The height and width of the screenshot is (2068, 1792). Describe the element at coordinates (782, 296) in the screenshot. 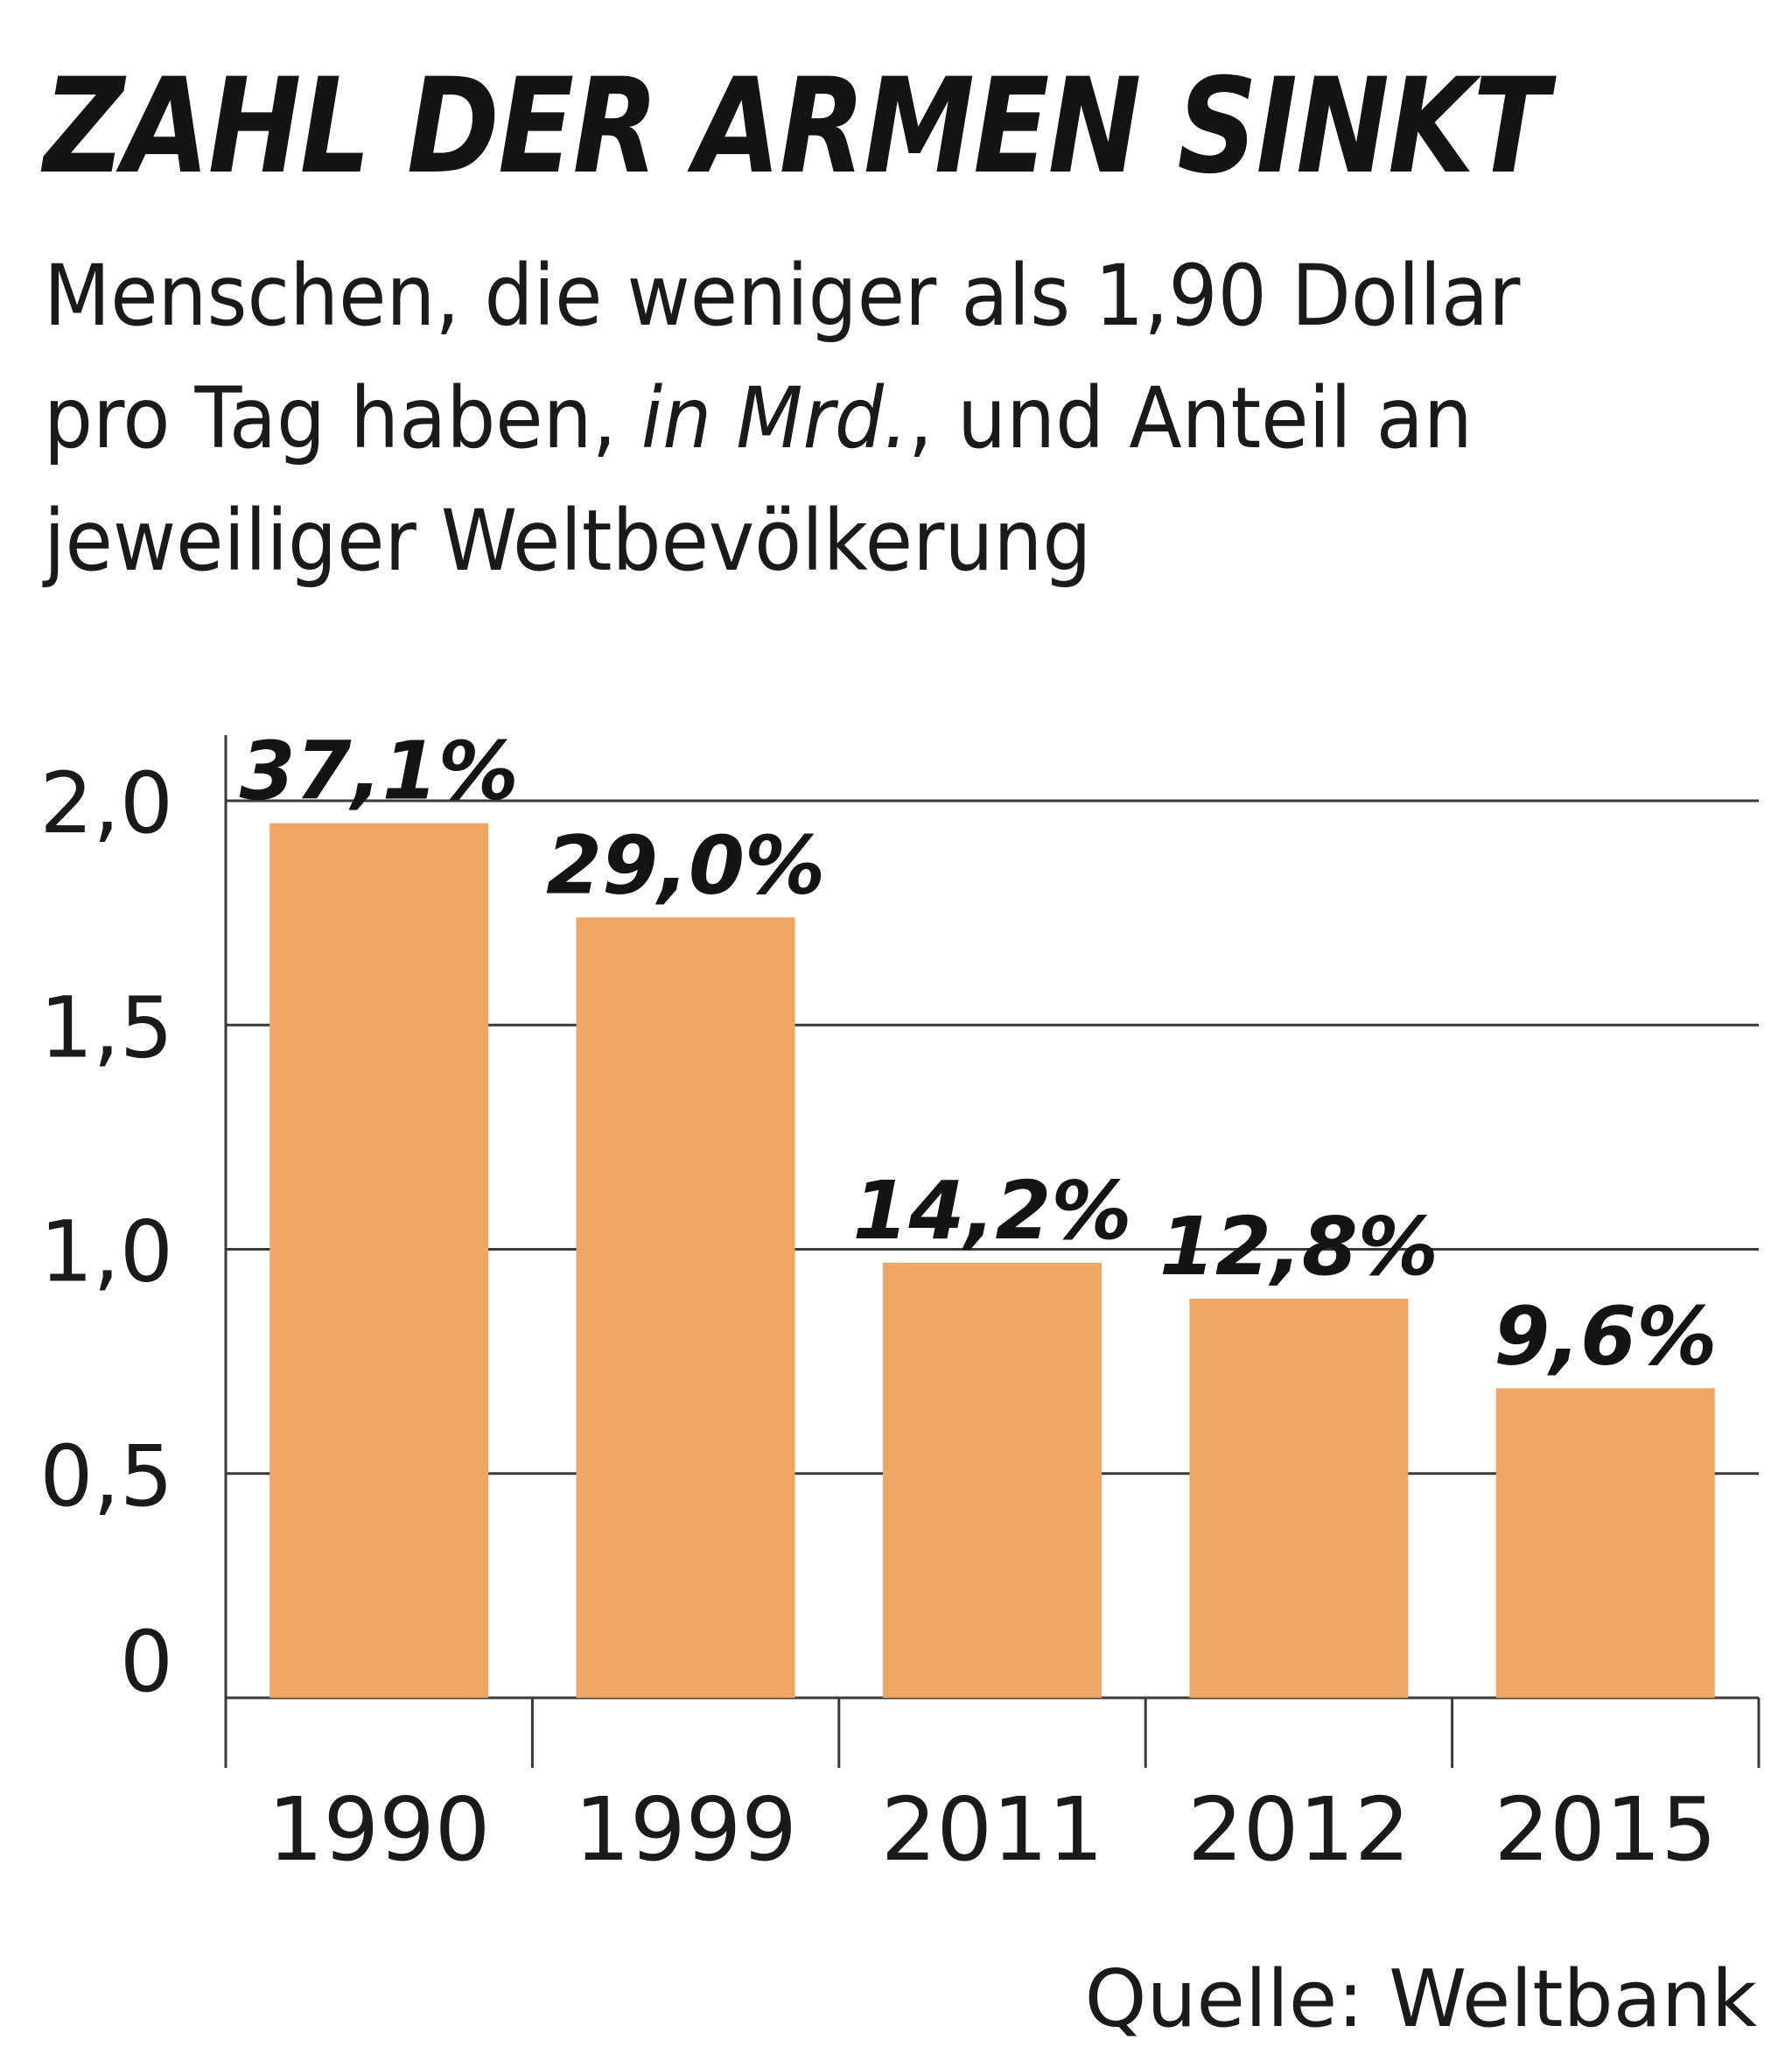

I see `subtitle-line-1: Menschen, die weniger als 1,90 Dollar` at that location.